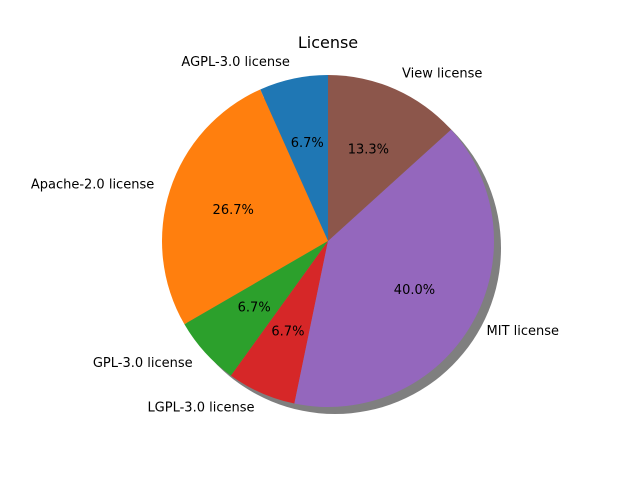 Image resolution: width=640 pixels, height=480 pixels. Describe the element at coordinates (390, 158) in the screenshot. I see `slice-view-license` at that location.